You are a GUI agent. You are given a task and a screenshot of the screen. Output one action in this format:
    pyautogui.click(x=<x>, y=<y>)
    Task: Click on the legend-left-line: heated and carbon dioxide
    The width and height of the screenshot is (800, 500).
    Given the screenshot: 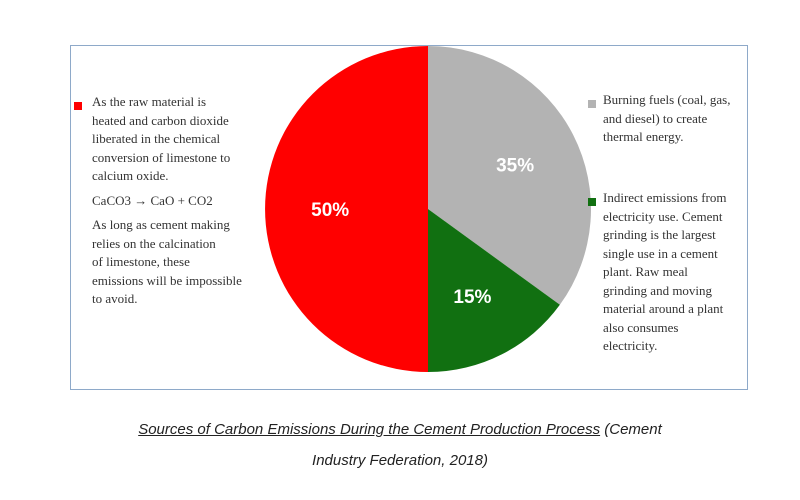 What is the action you would take?
    pyautogui.click(x=160, y=120)
    